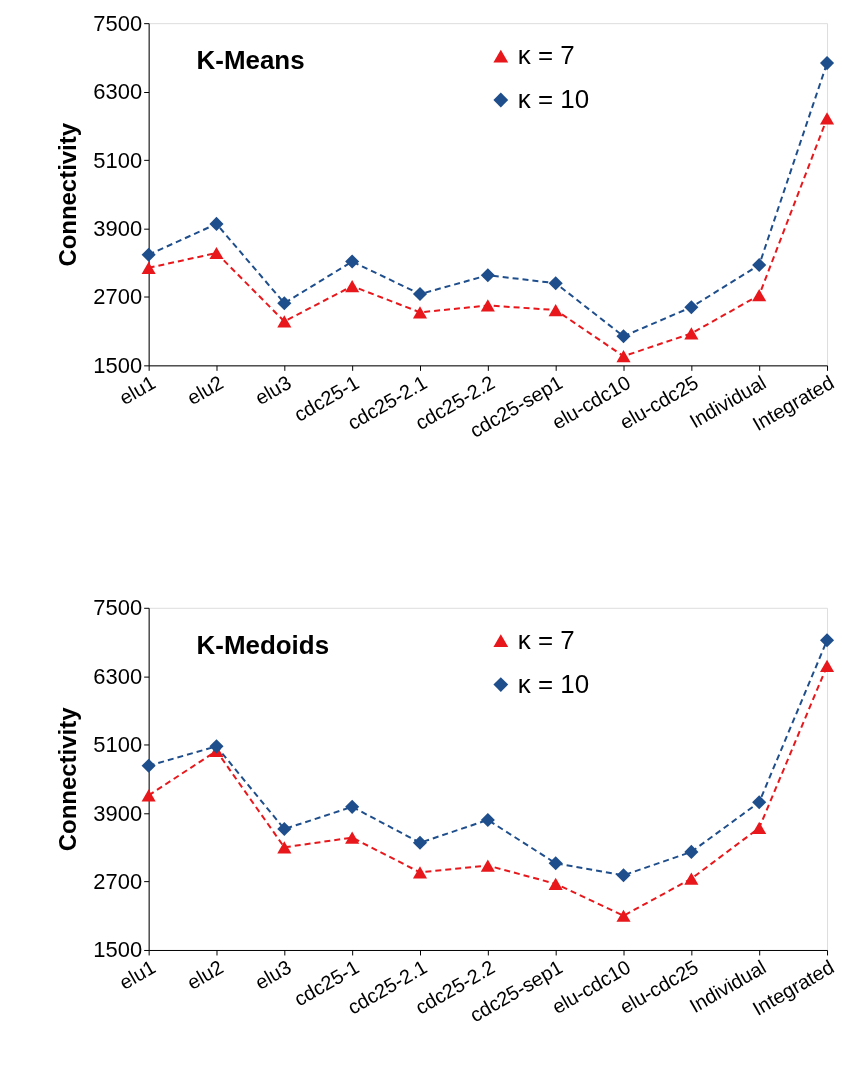  Describe the element at coordinates (250, 60) in the screenshot. I see `text: K-Means` at that location.